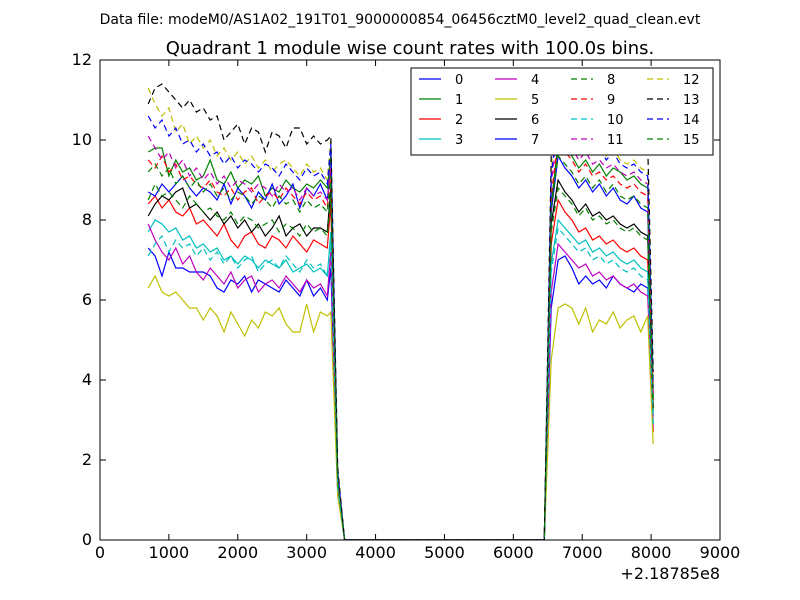 The image size is (800, 600). Describe the element at coordinates (237, 552) in the screenshot. I see `x-tick-label: 2000` at that location.